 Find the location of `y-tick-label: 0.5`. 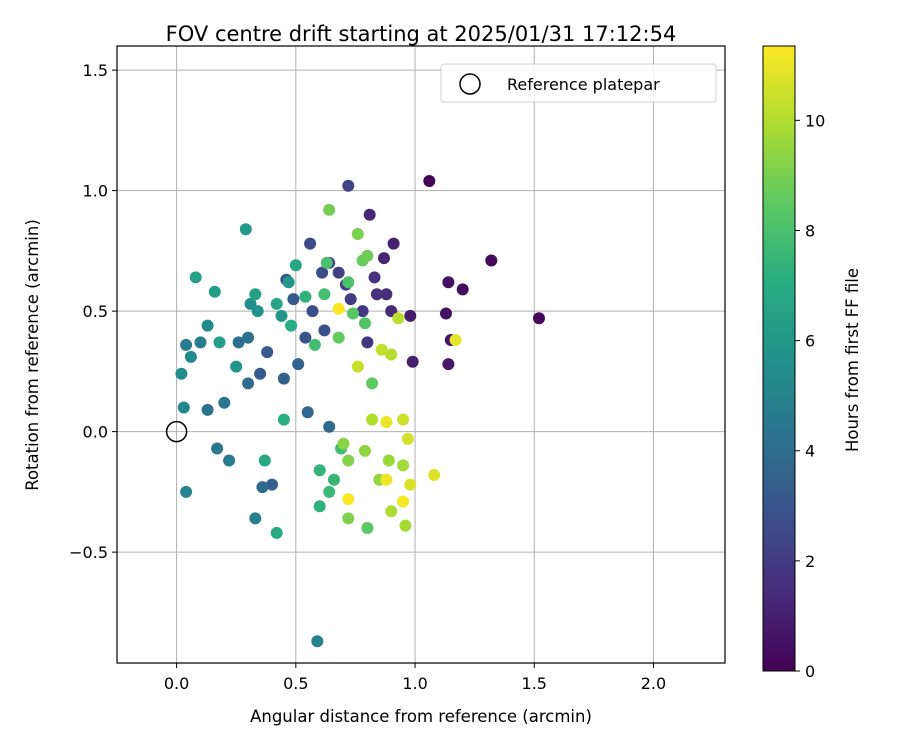

y-tick-label: 0.5 is located at coordinates (95, 311).